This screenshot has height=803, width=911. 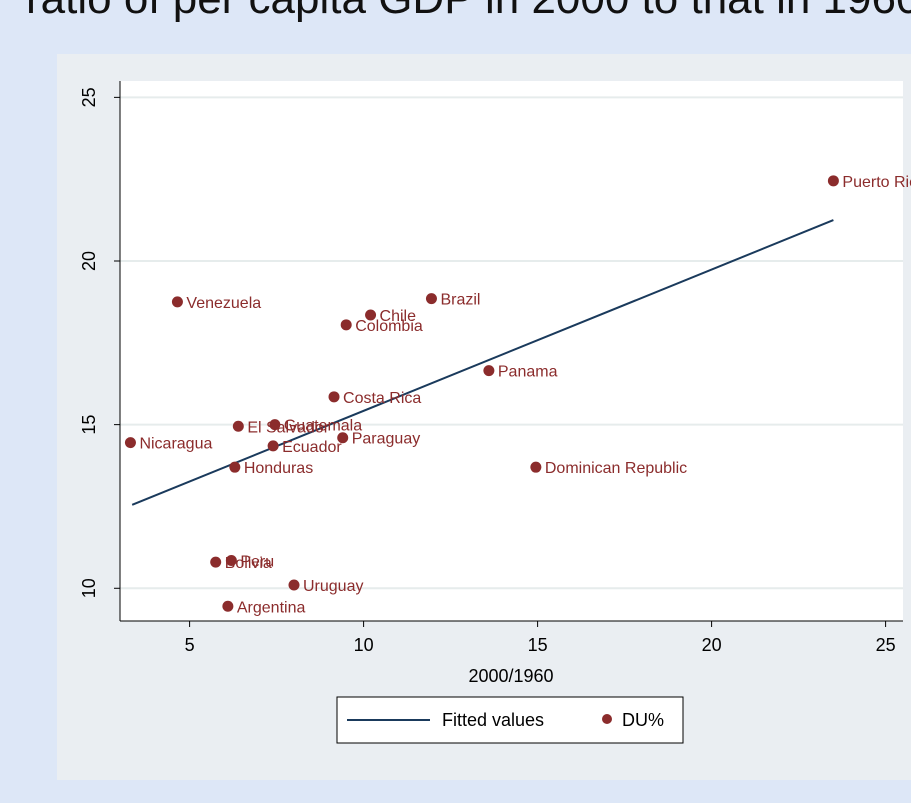 What do you see at coordinates (382, 398) in the screenshot?
I see `point-label: Costa Rica` at bounding box center [382, 398].